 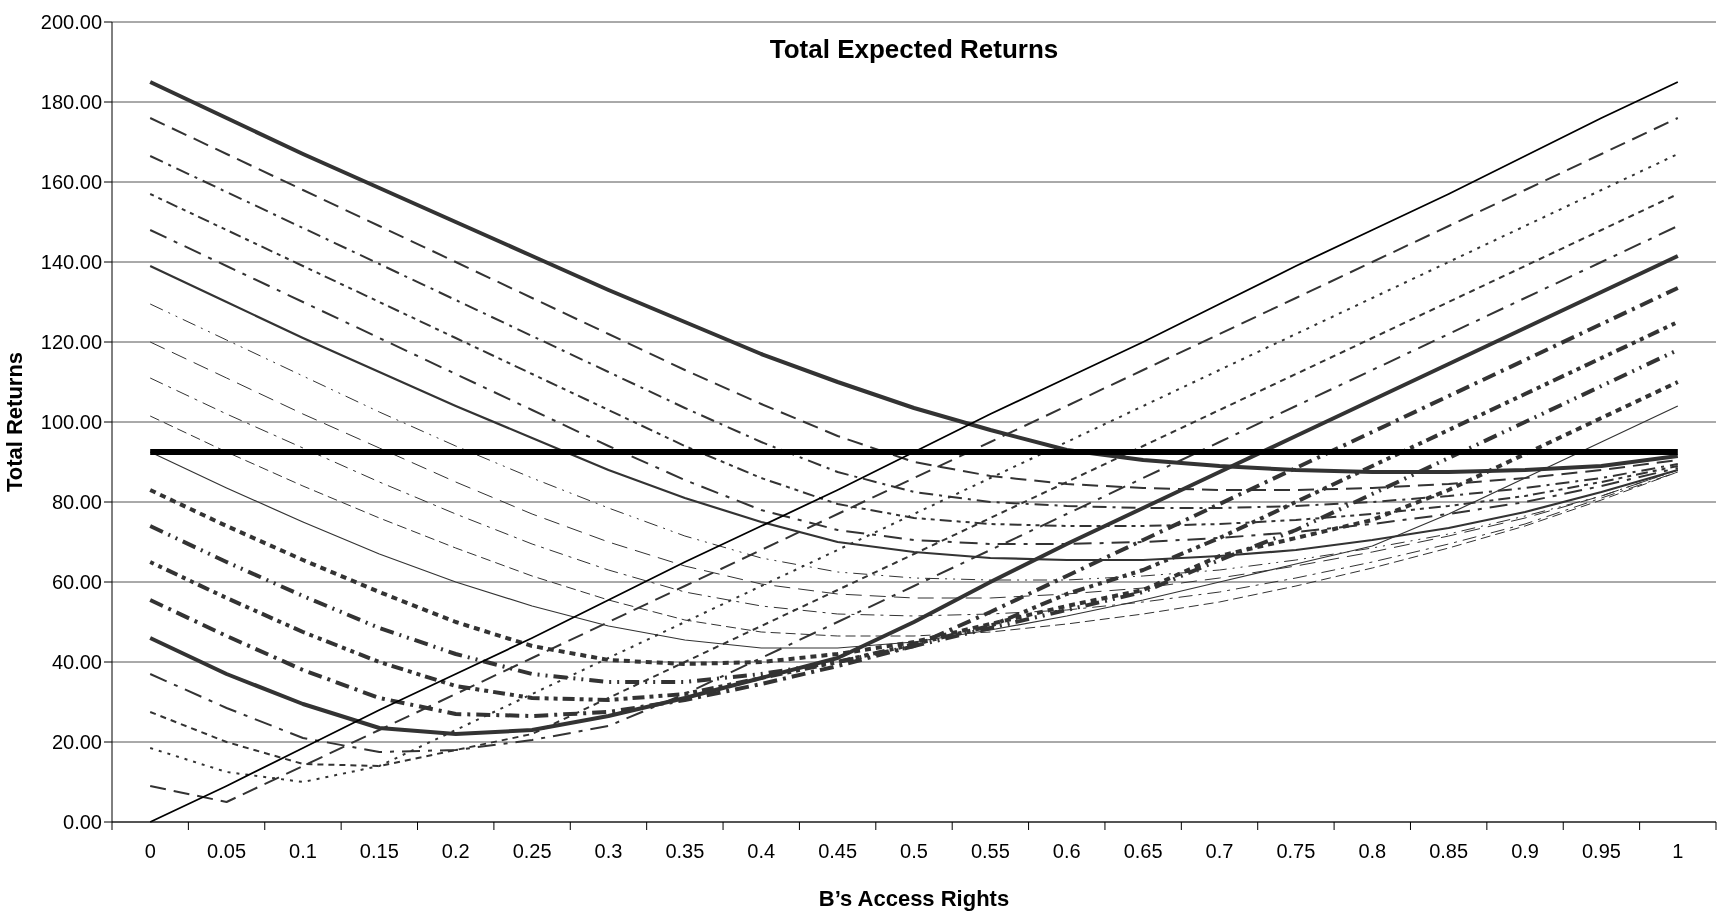 What do you see at coordinates (1219, 851) in the screenshot?
I see `x-tick-label: 0.7` at bounding box center [1219, 851].